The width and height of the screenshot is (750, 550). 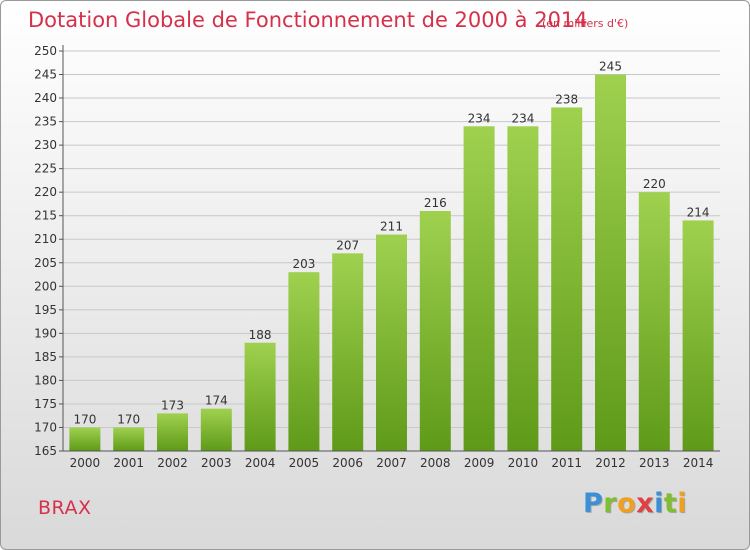 I want to click on y-tick-label: 220, so click(x=45, y=192).